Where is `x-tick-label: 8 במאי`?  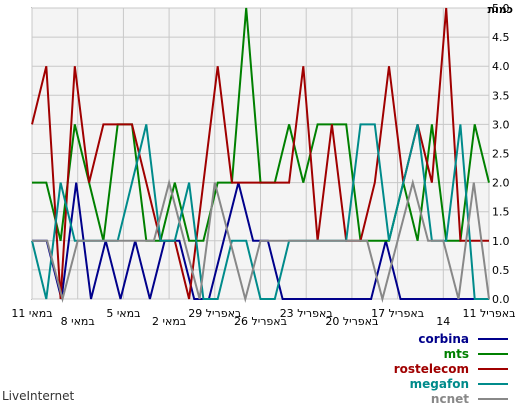
x-tick-label: 8 במאי is located at coordinates (78, 321).